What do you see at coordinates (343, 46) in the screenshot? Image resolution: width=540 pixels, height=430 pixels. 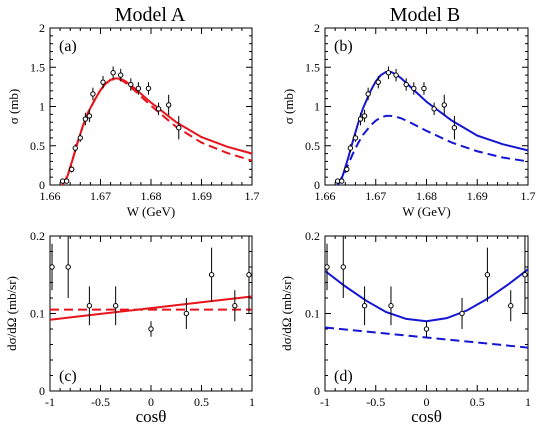 I see `panel-label: (b)` at bounding box center [343, 46].